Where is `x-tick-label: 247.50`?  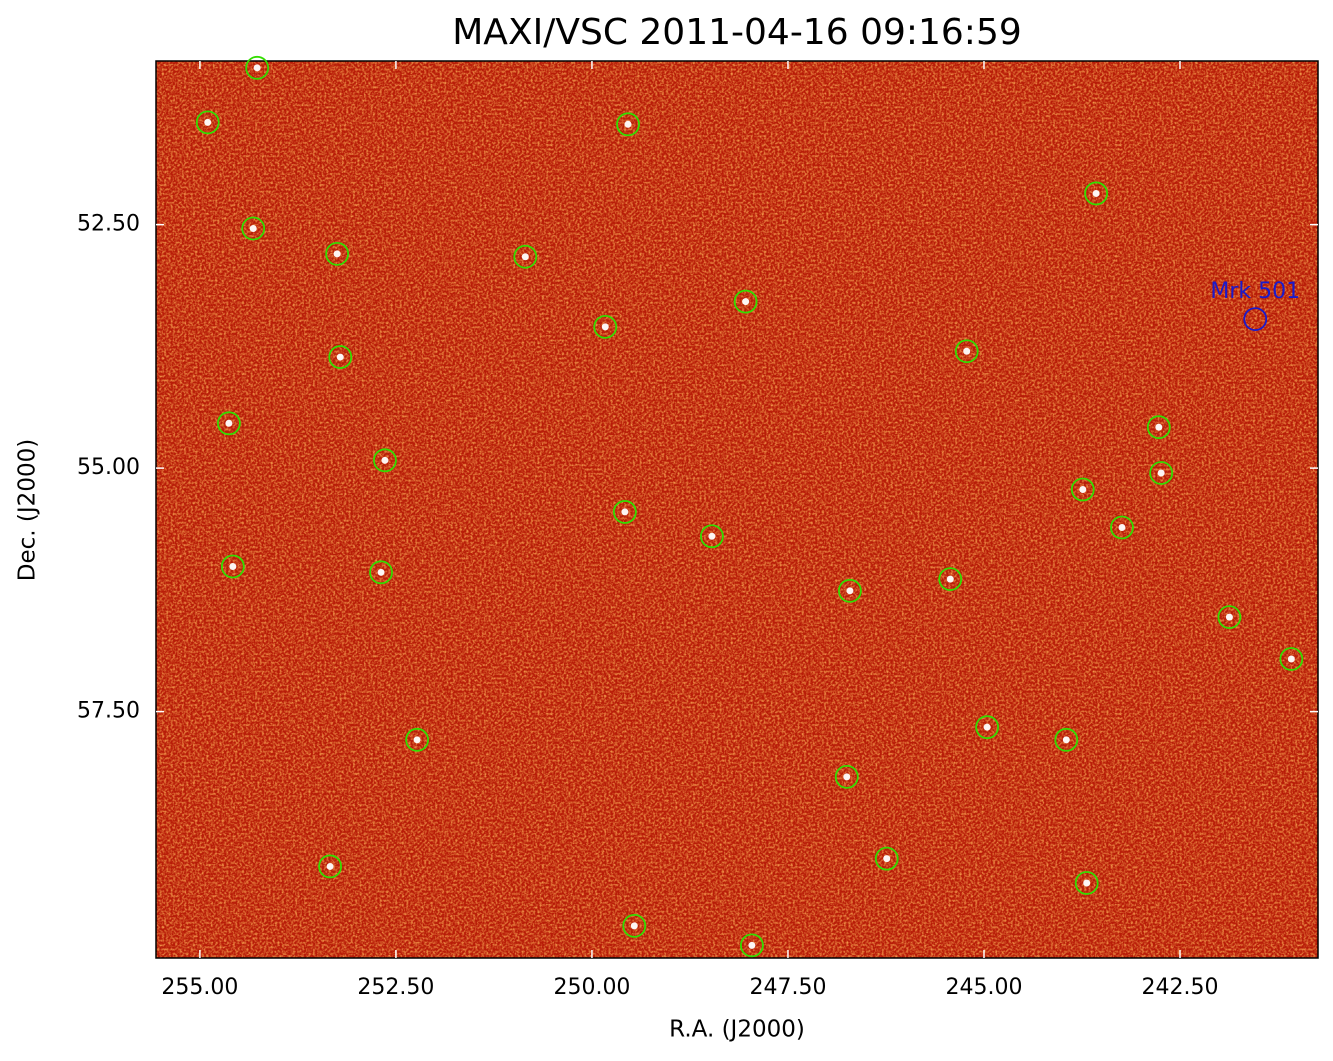 x-tick-label: 247.50 is located at coordinates (787, 987).